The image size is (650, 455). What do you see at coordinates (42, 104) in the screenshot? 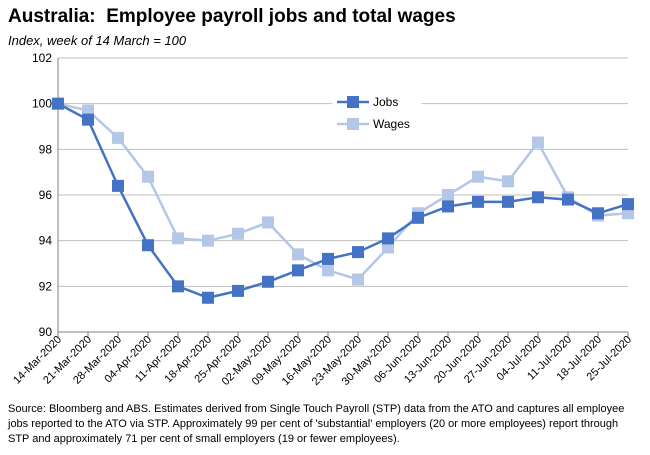
I see `y-tick-label: 100` at bounding box center [42, 104].